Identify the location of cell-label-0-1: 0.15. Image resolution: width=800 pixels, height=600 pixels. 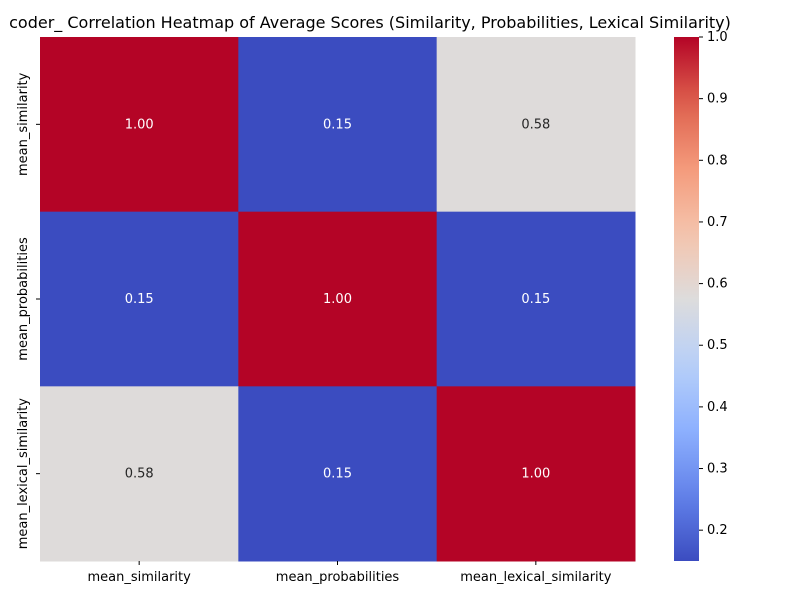
(337, 124).